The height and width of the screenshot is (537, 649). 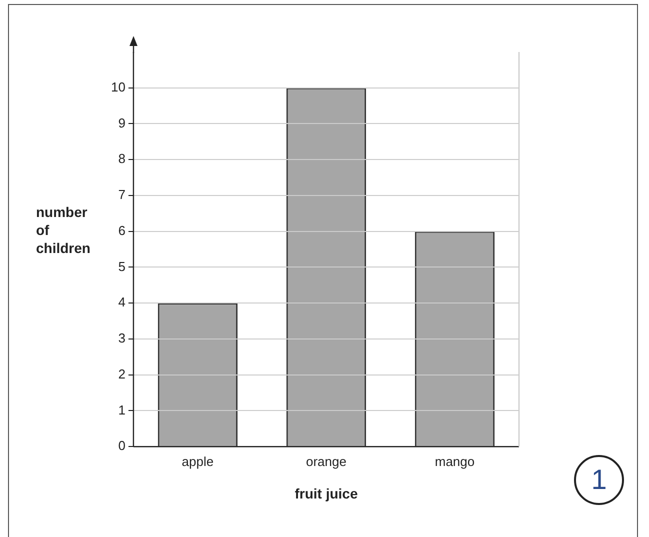 I want to click on y-tick-label: 8, so click(x=122, y=158).